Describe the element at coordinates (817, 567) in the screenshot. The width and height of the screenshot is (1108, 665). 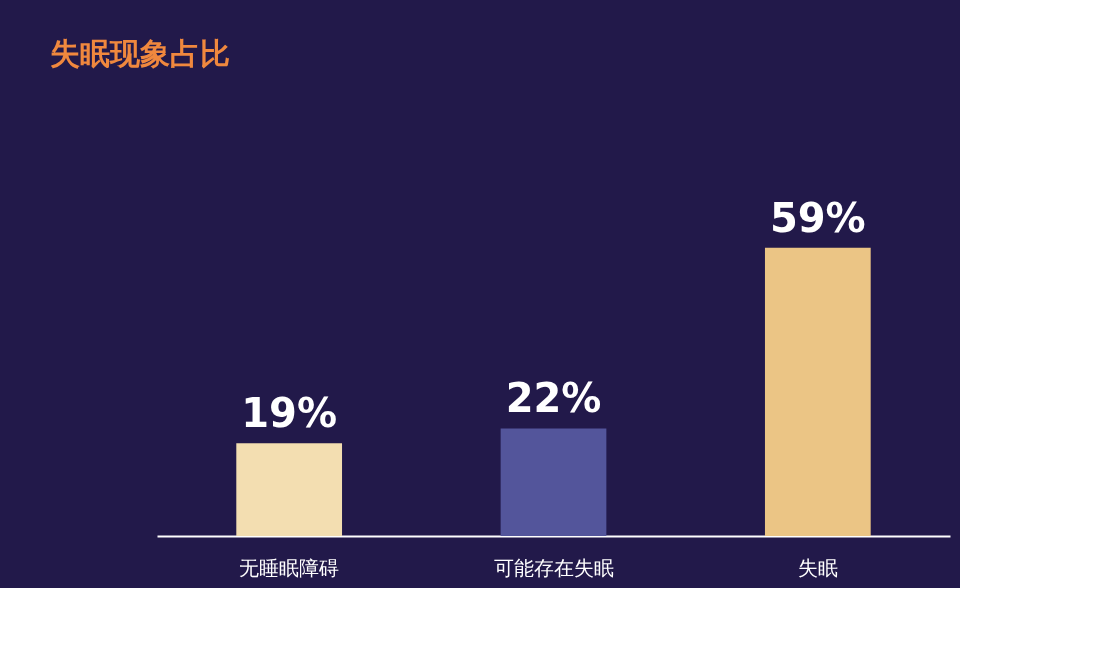
I see `x-tick-label: 失眠` at that location.